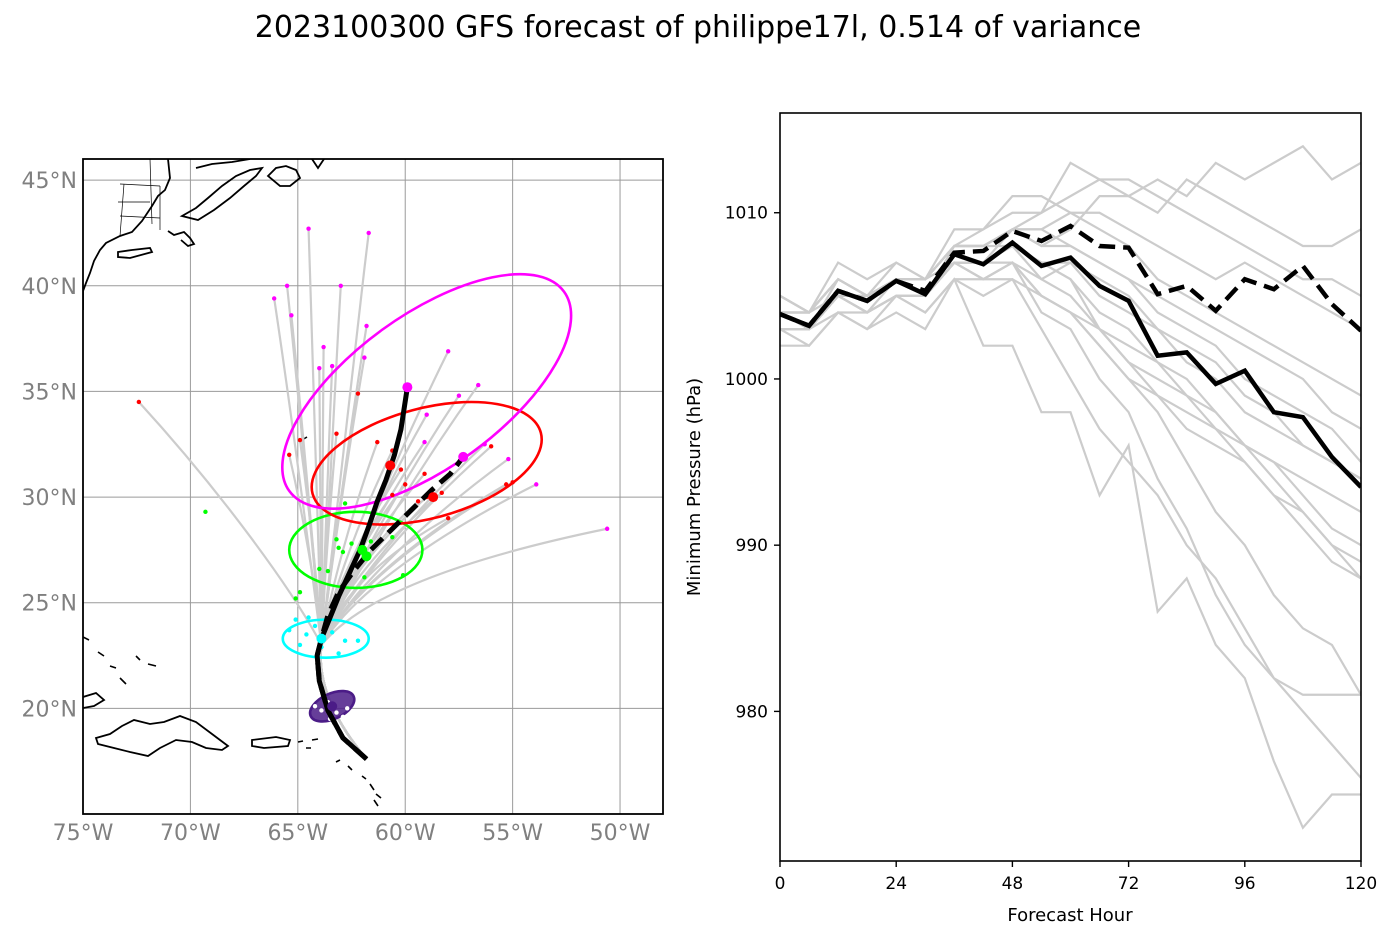 Image resolution: width=1396 pixels, height=941 pixels. I want to click on state-borders, so click(139, 198).